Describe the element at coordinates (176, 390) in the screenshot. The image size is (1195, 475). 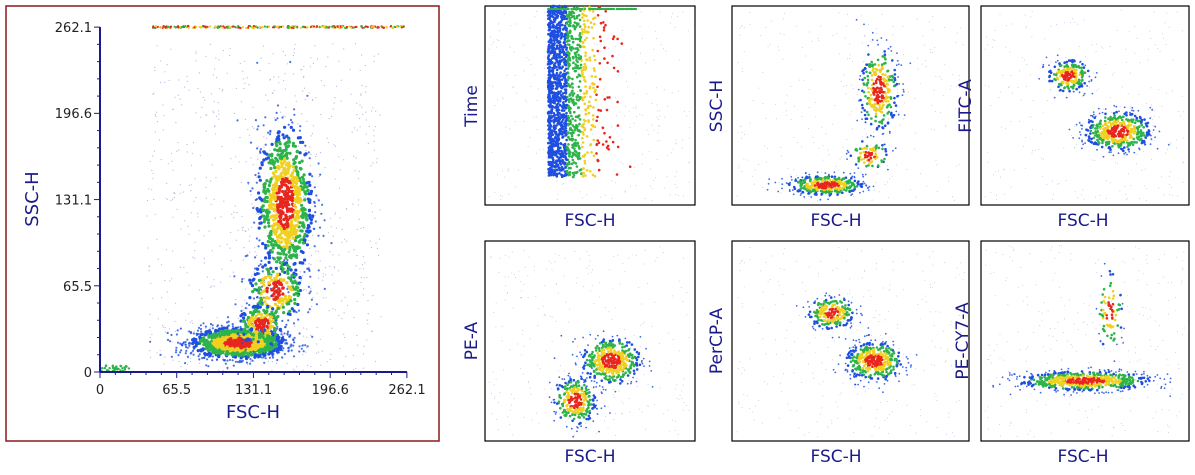
I see `x-tick-label: 65.5` at that location.